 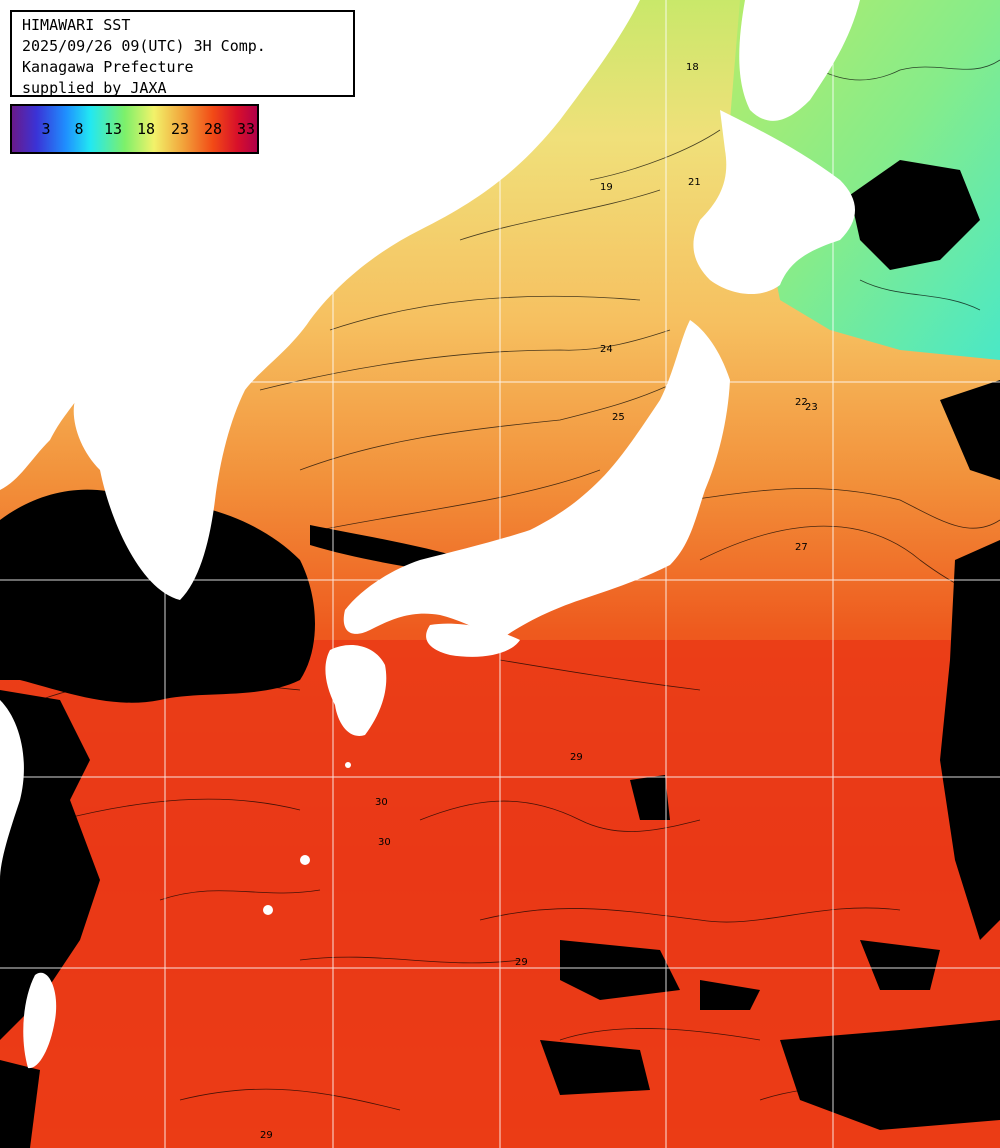 I want to click on contour-label: 18, so click(x=692, y=67).